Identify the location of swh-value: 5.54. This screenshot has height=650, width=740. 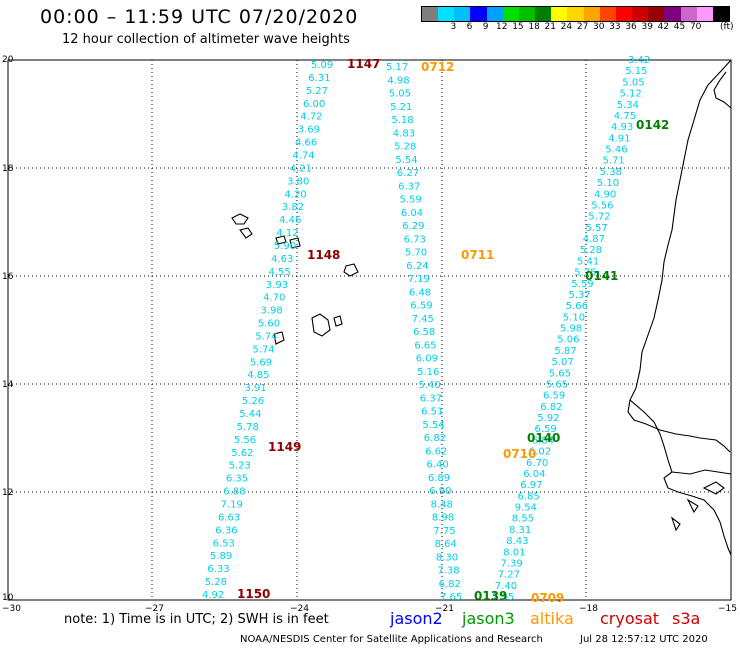
(433, 425).